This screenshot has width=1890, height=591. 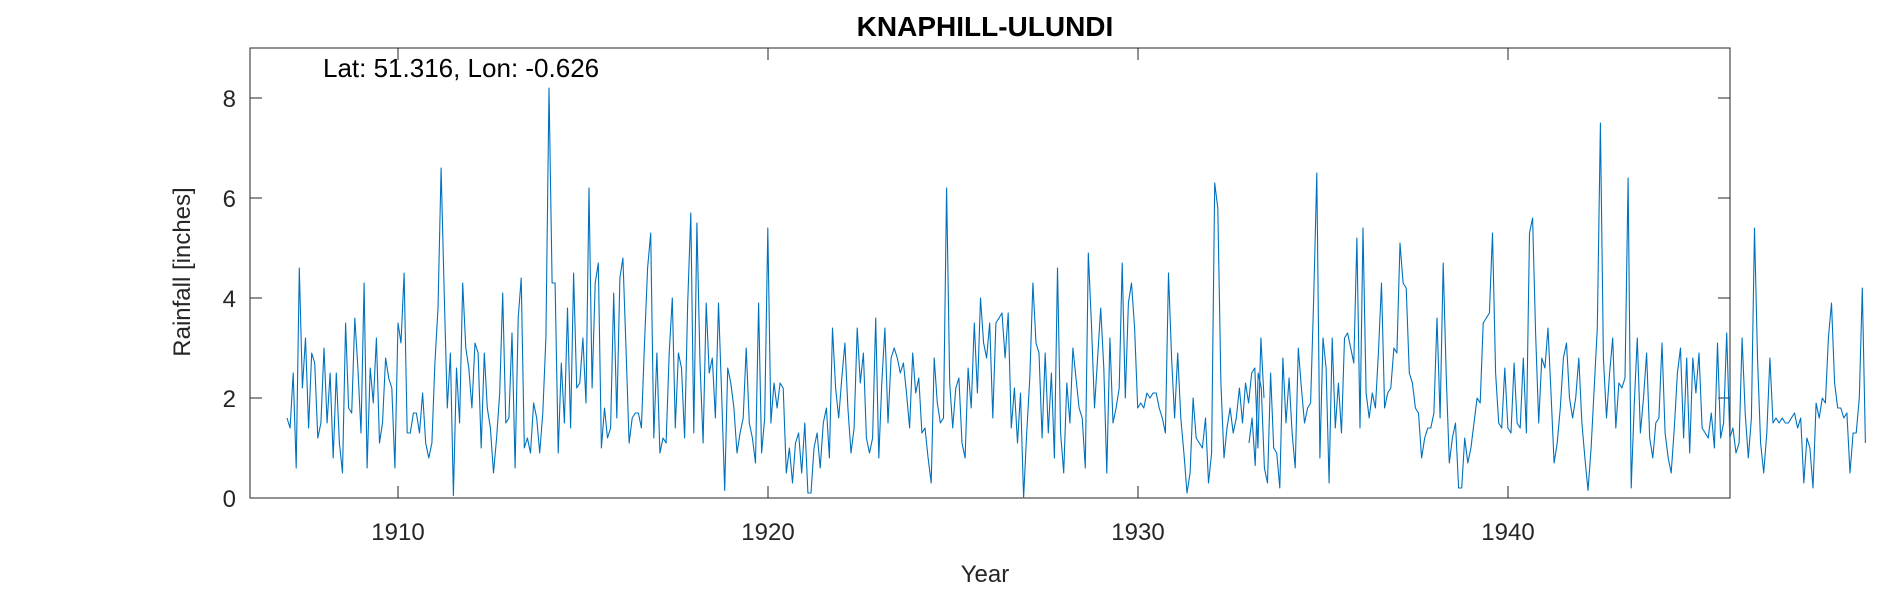 What do you see at coordinates (229, 399) in the screenshot?
I see `y-tick-label: 2` at bounding box center [229, 399].